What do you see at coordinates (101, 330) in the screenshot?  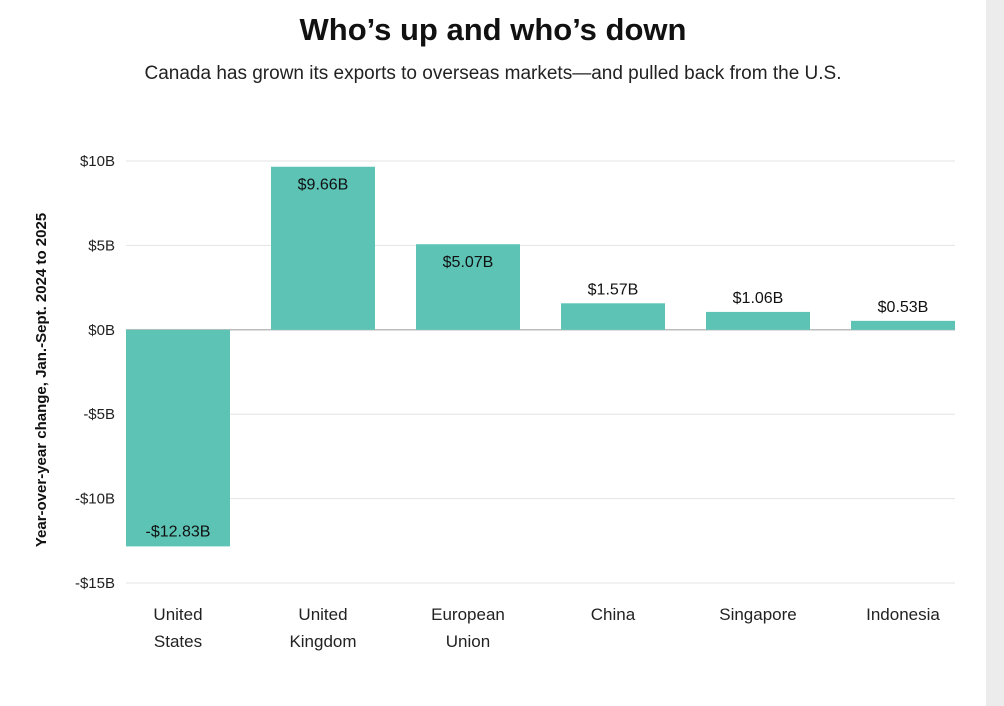 I see `y-tick-label: $0B` at bounding box center [101, 330].